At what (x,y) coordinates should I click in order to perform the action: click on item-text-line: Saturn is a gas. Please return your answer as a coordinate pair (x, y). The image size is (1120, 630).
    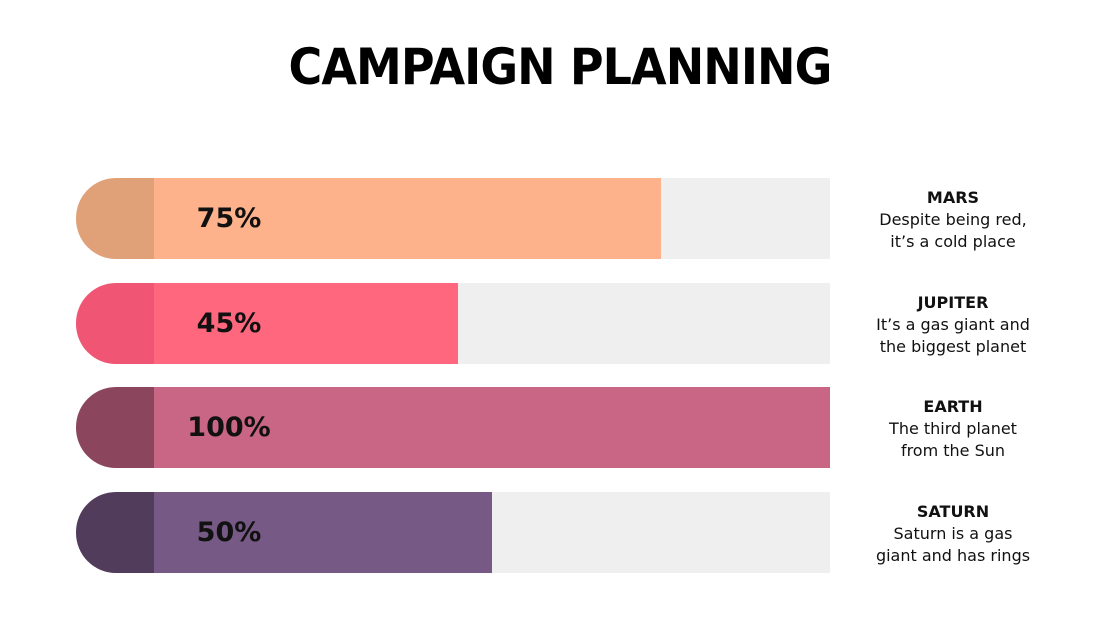
    Looking at the image, I should click on (953, 533).